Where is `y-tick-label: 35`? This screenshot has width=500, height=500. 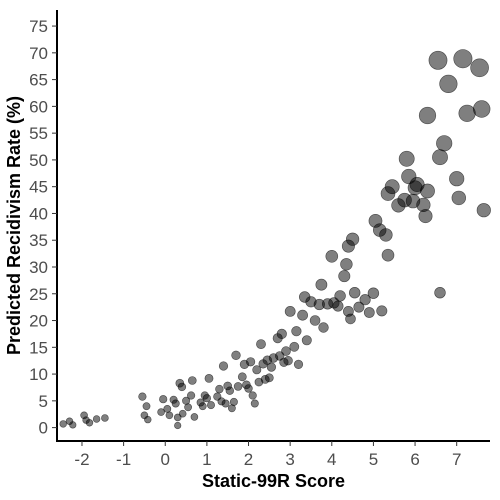
y-tick-label: 35 is located at coordinates (38, 240).